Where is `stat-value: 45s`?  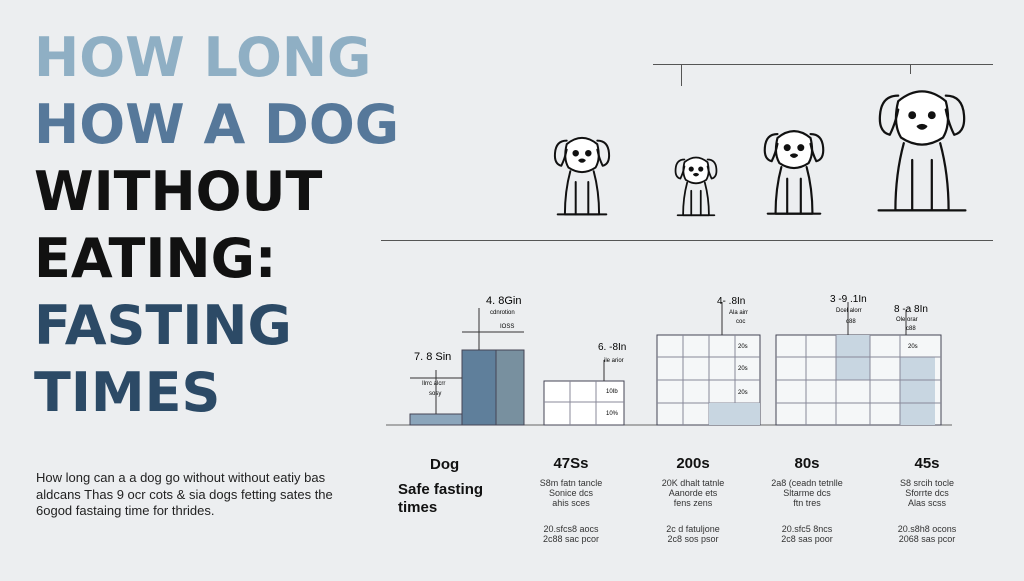
stat-value: 45s is located at coordinates (927, 463).